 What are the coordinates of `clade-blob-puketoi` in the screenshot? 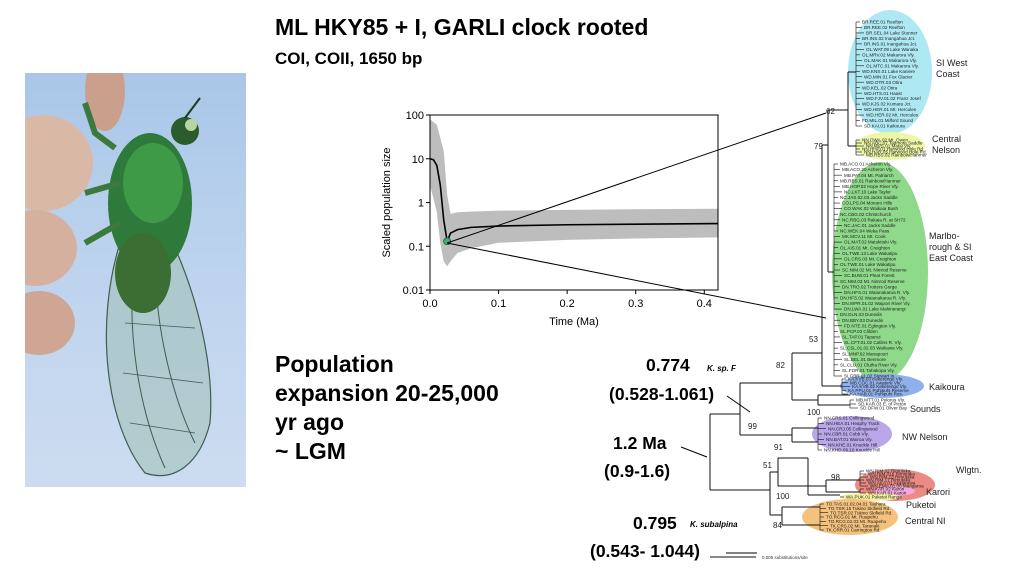 It's located at (870, 497).